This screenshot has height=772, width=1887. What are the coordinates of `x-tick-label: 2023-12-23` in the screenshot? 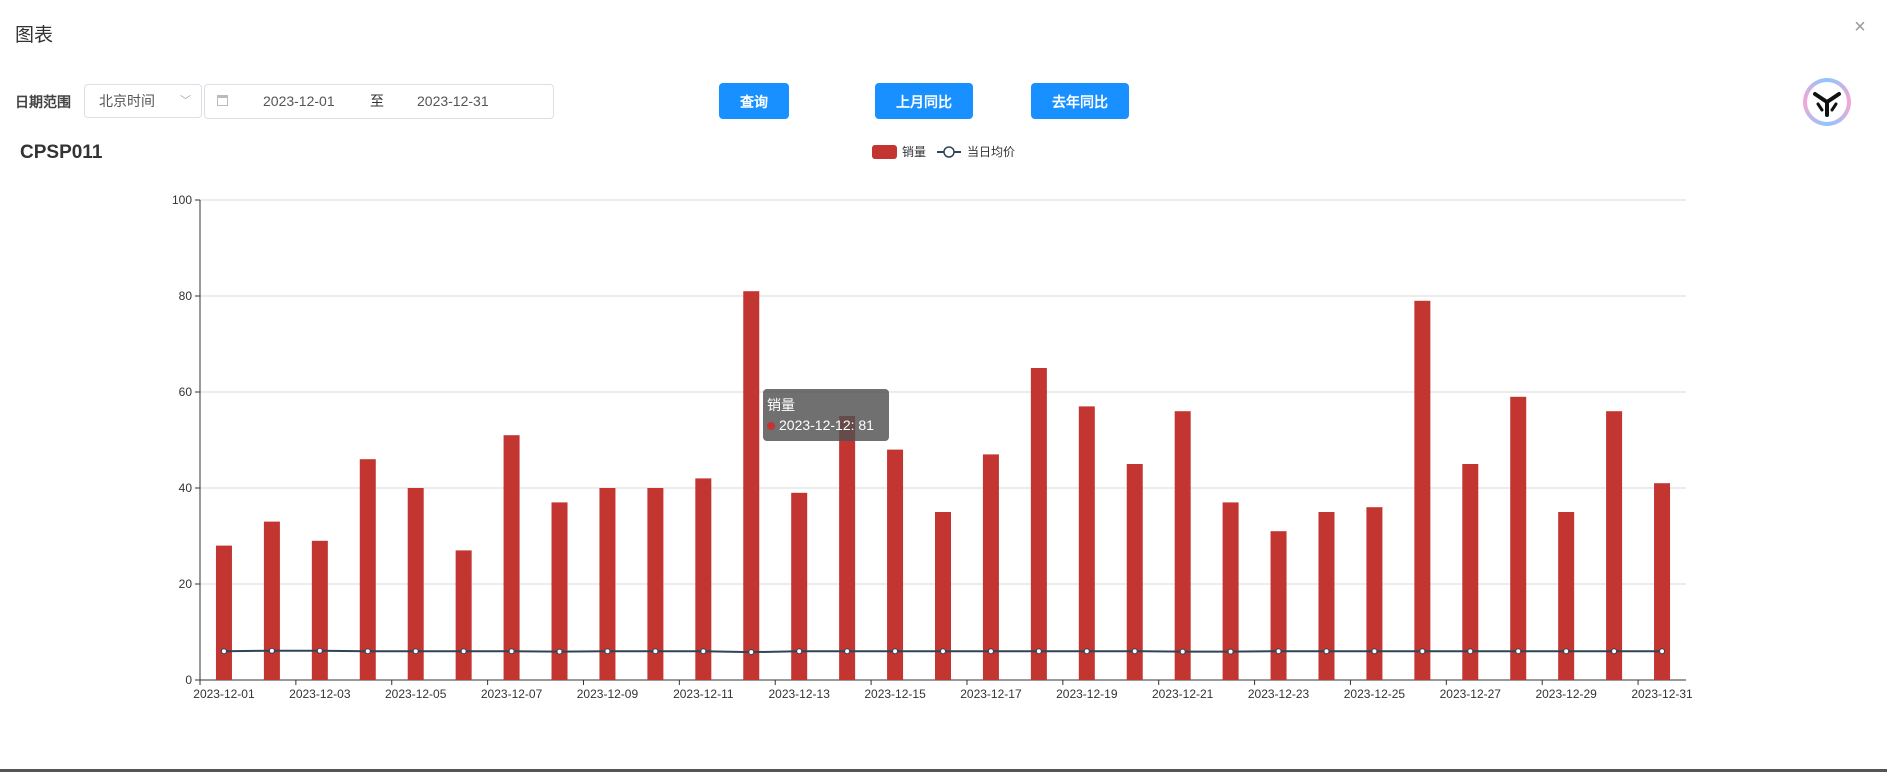 It's located at (1279, 694).